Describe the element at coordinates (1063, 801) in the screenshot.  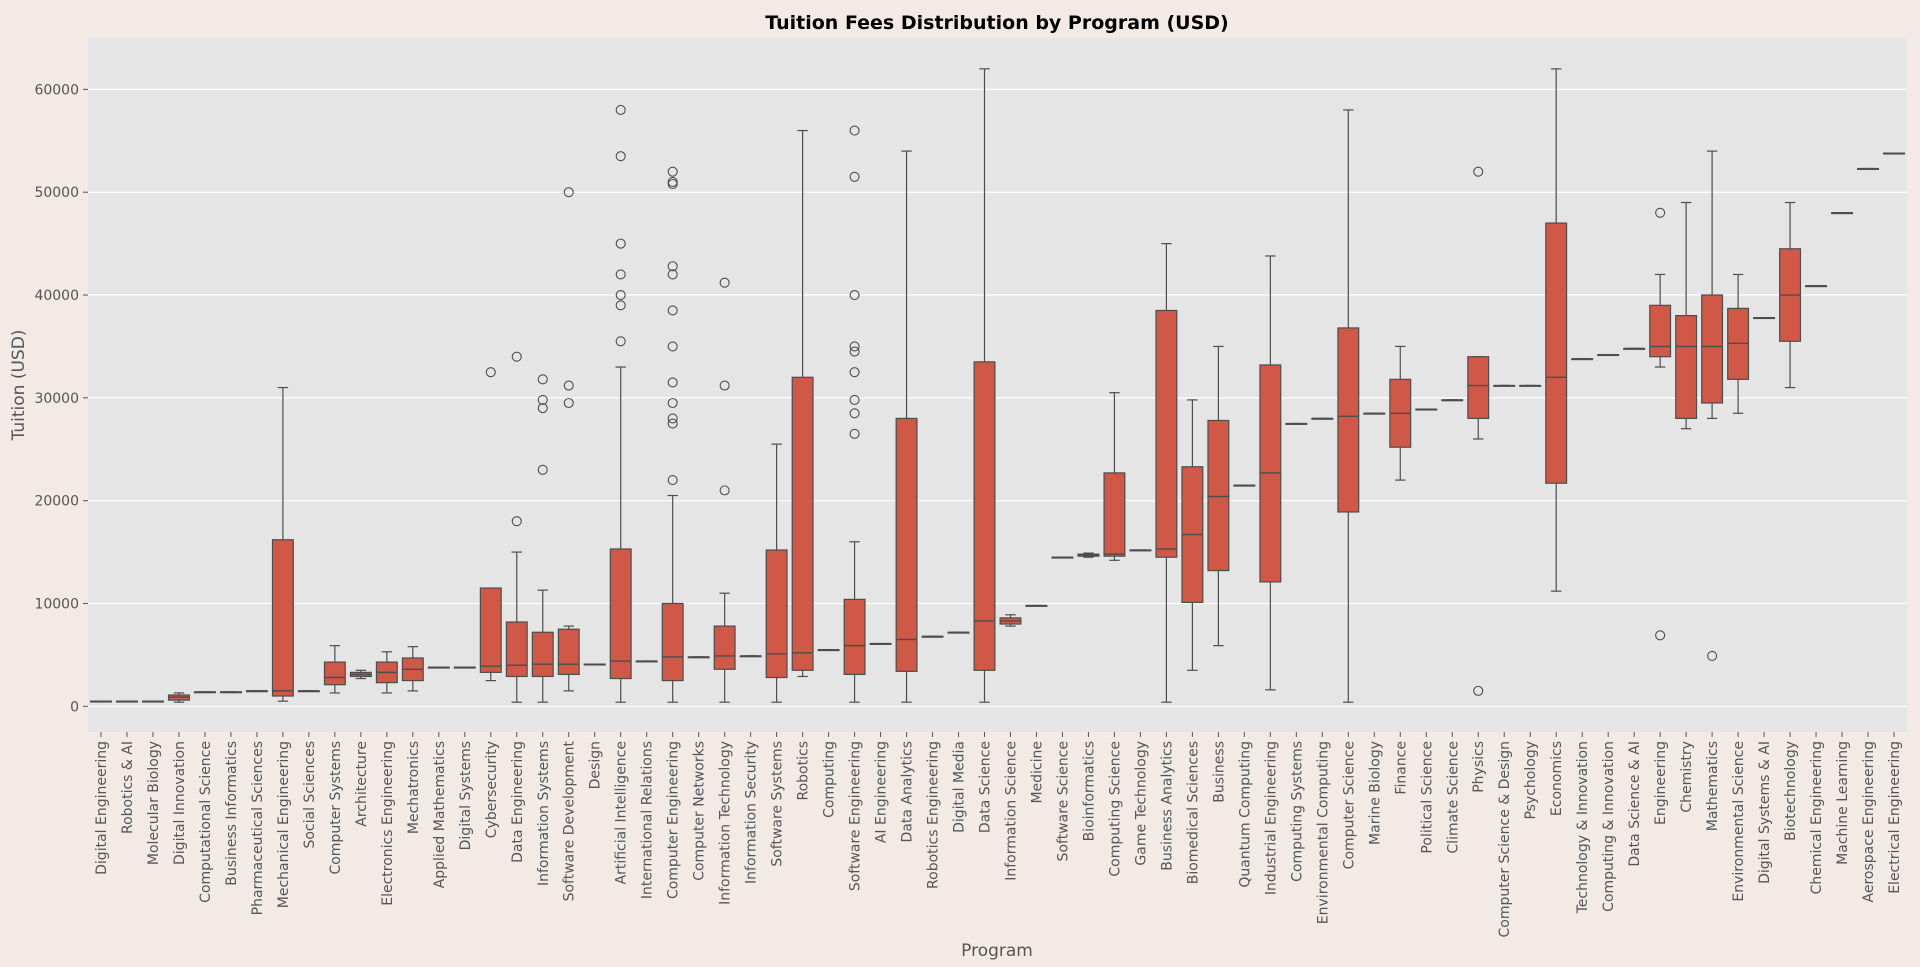
I see `x-tick-label: Software Science` at that location.